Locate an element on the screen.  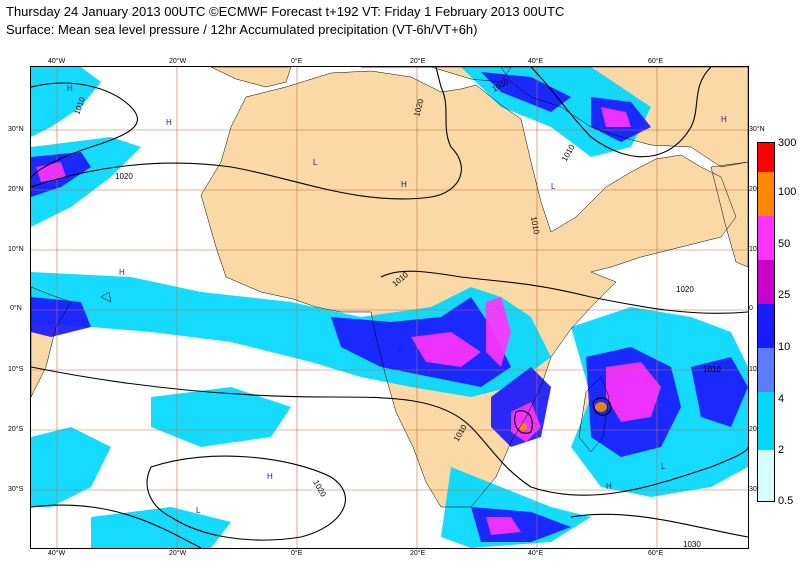
lat-tick-left-30s: 30°S is located at coordinates (16, 489).